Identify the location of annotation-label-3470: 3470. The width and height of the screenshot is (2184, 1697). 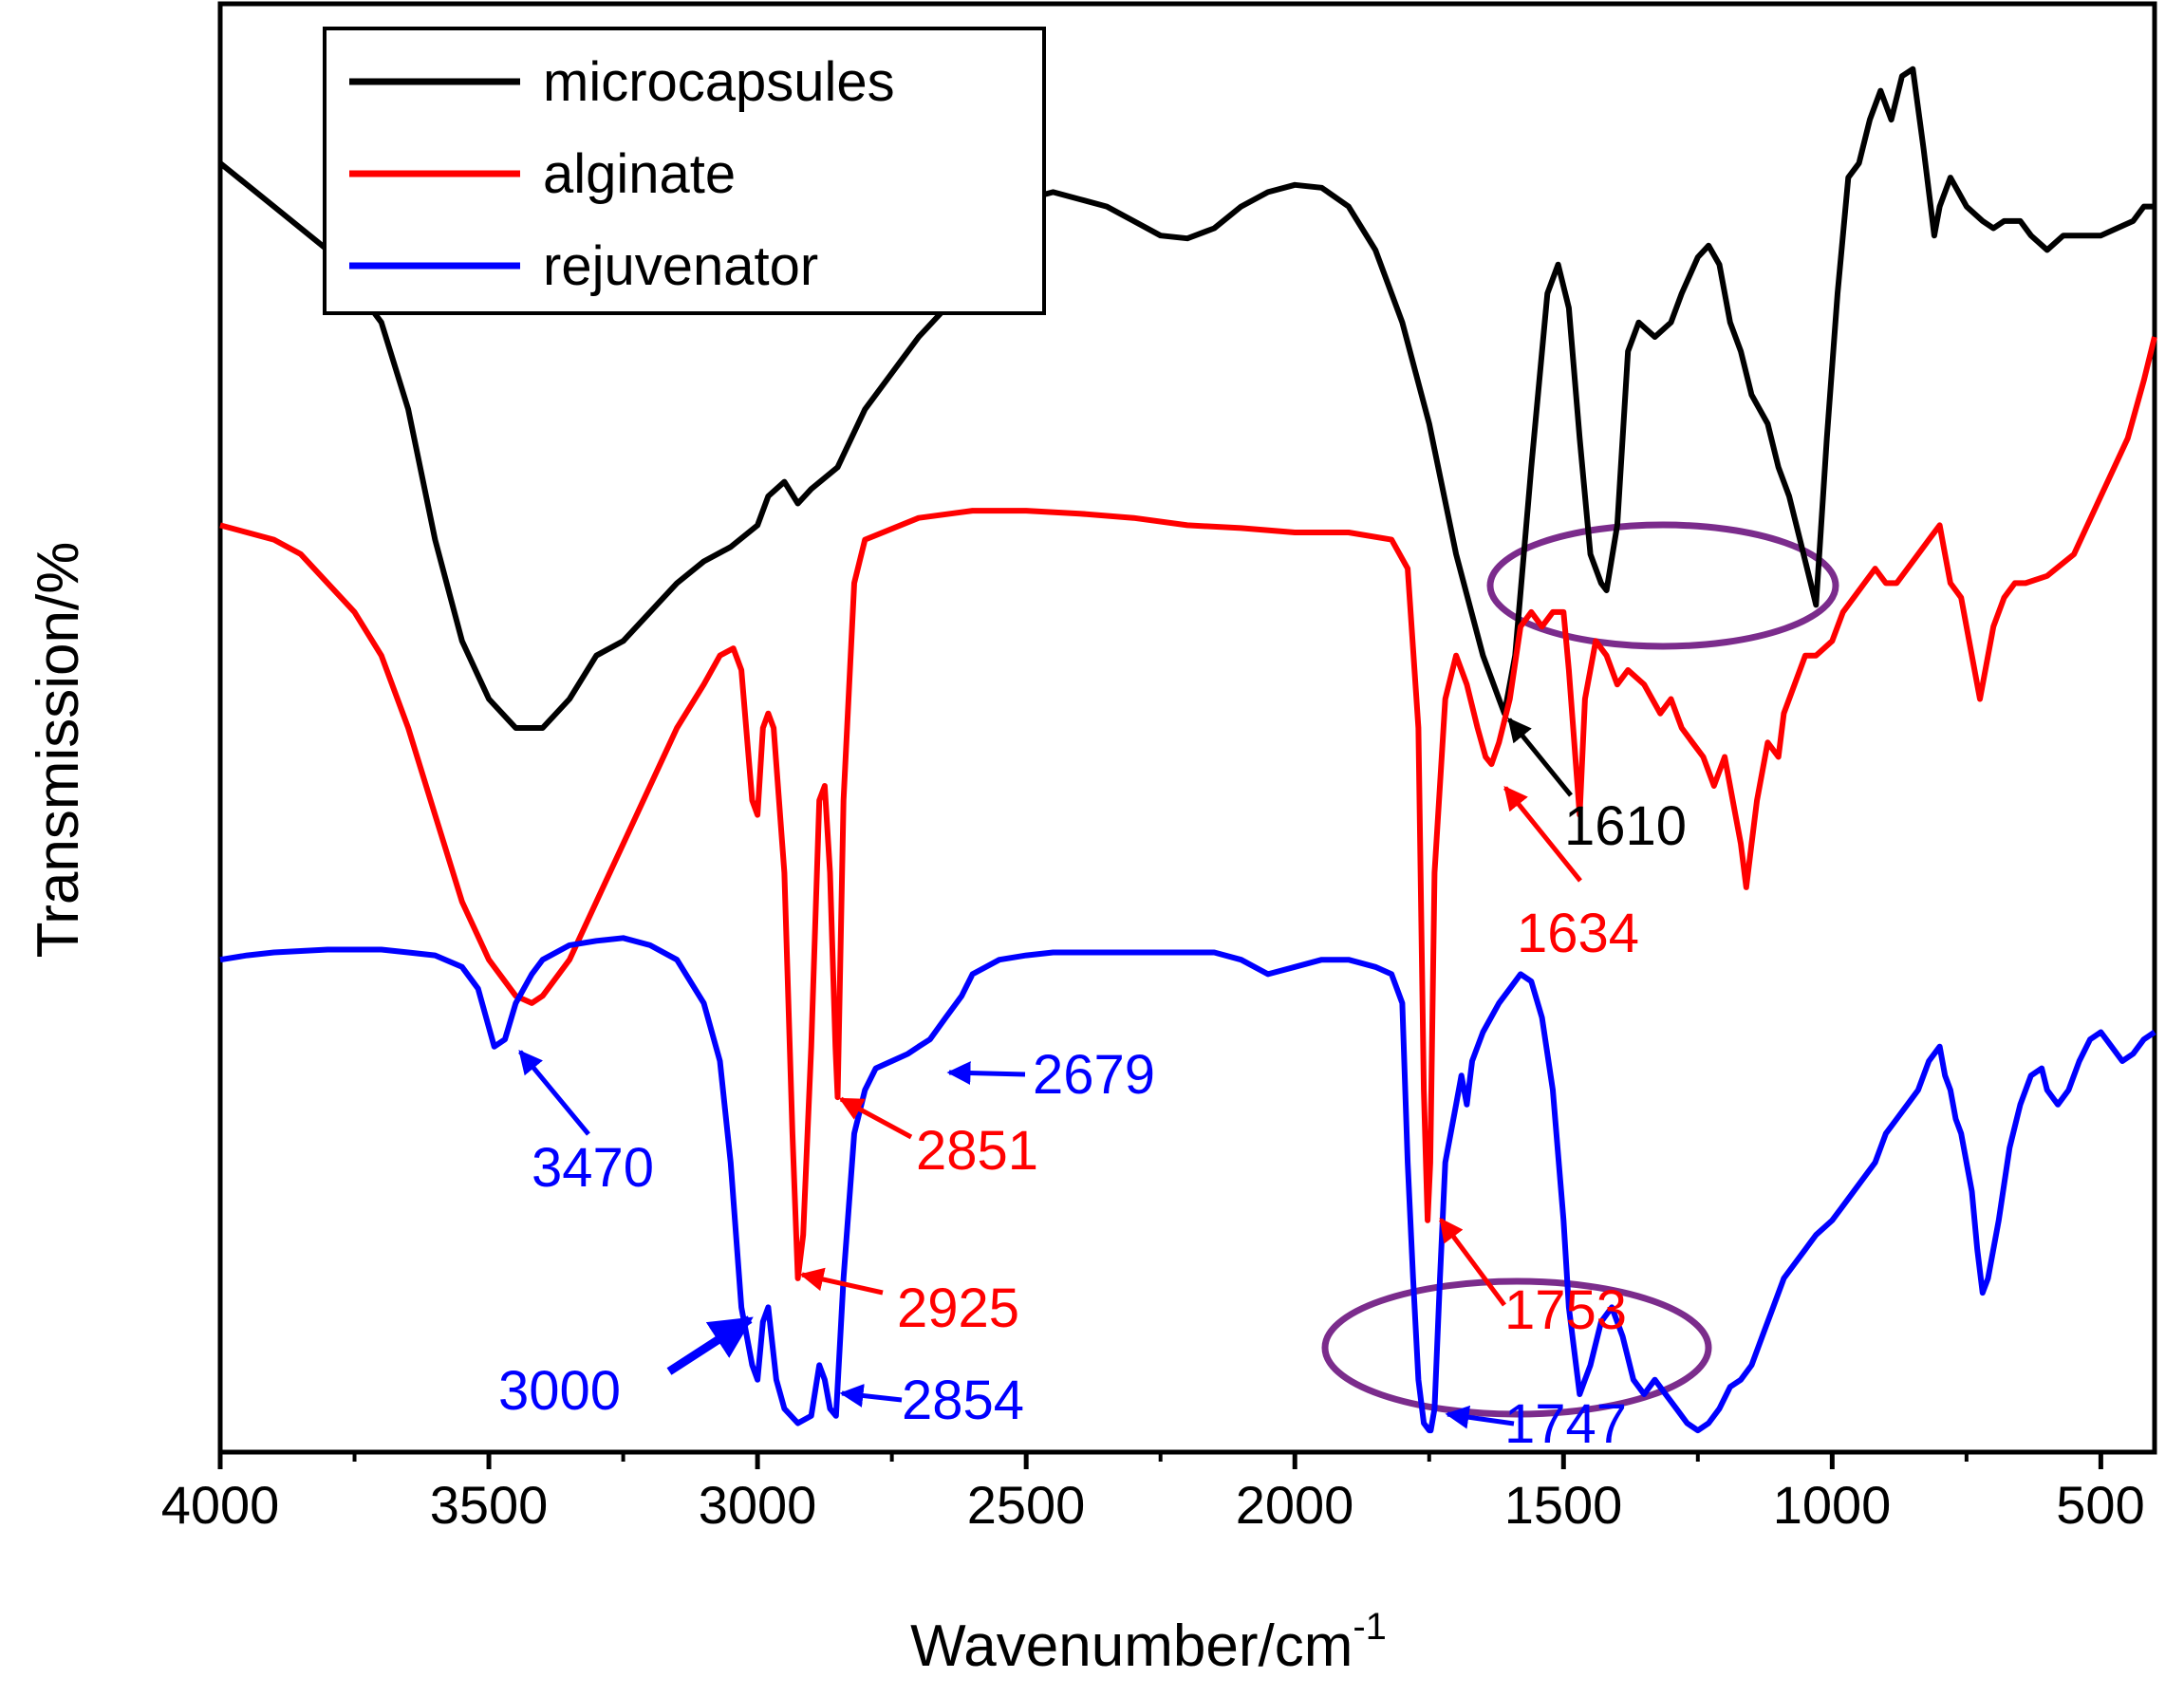
(593, 1168).